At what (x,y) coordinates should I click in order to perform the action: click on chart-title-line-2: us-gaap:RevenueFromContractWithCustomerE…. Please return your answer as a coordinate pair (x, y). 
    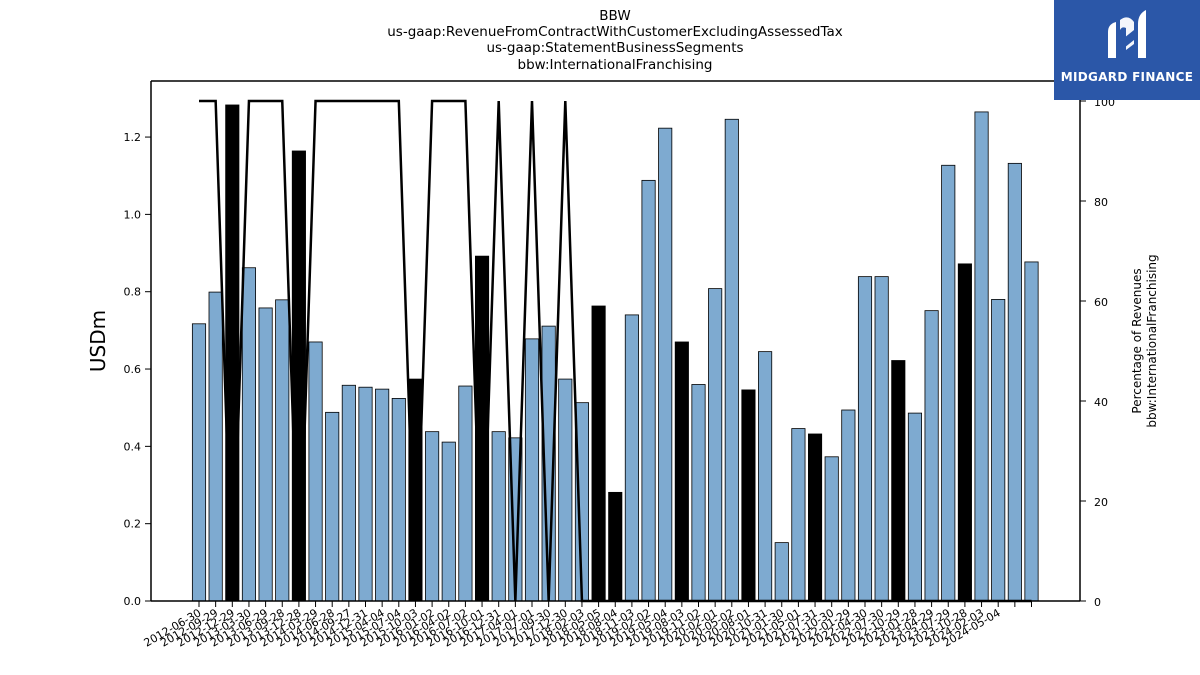
    Looking at the image, I should click on (615, 32).